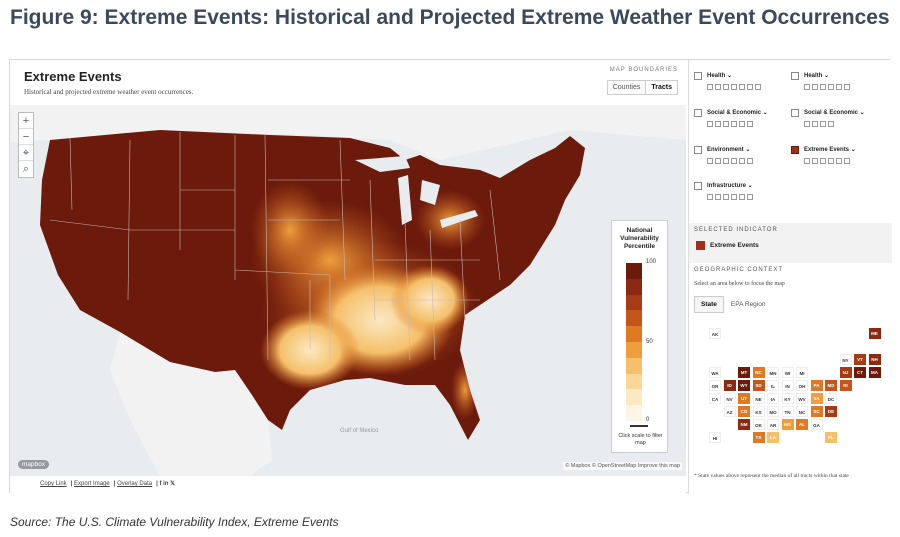  I want to click on state-tile: FL, so click(831, 437).